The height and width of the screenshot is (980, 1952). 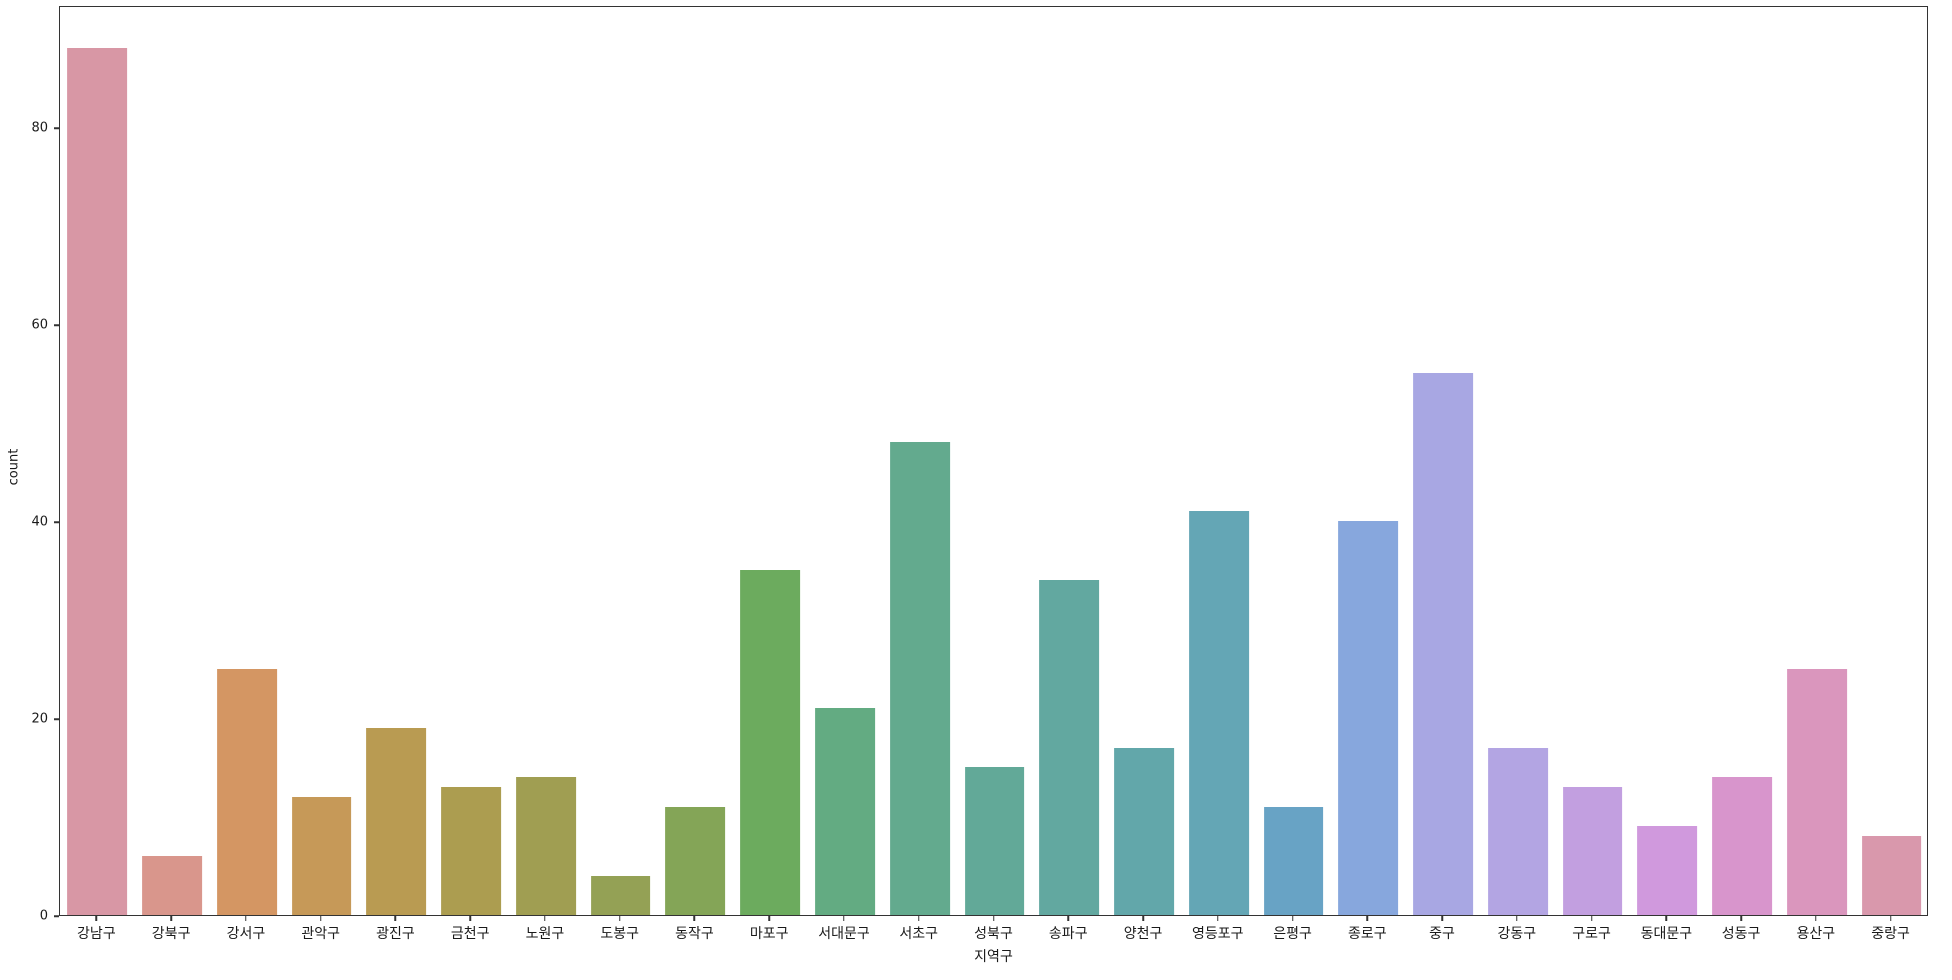 What do you see at coordinates (39, 522) in the screenshot?
I see `y-tick-label: 40` at bounding box center [39, 522].